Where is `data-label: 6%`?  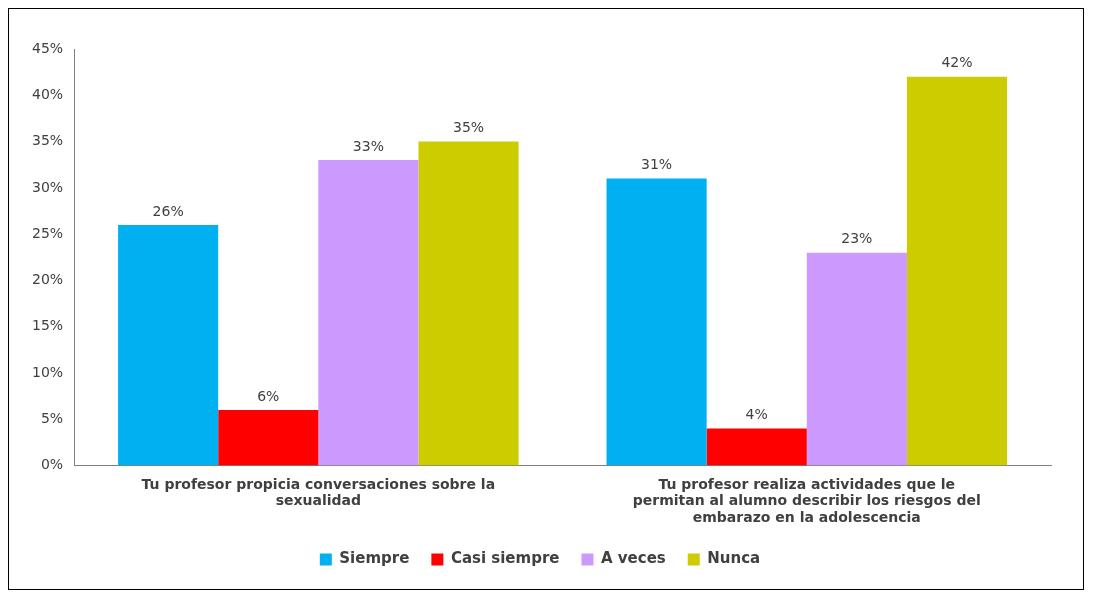 data-label: 6% is located at coordinates (268, 395).